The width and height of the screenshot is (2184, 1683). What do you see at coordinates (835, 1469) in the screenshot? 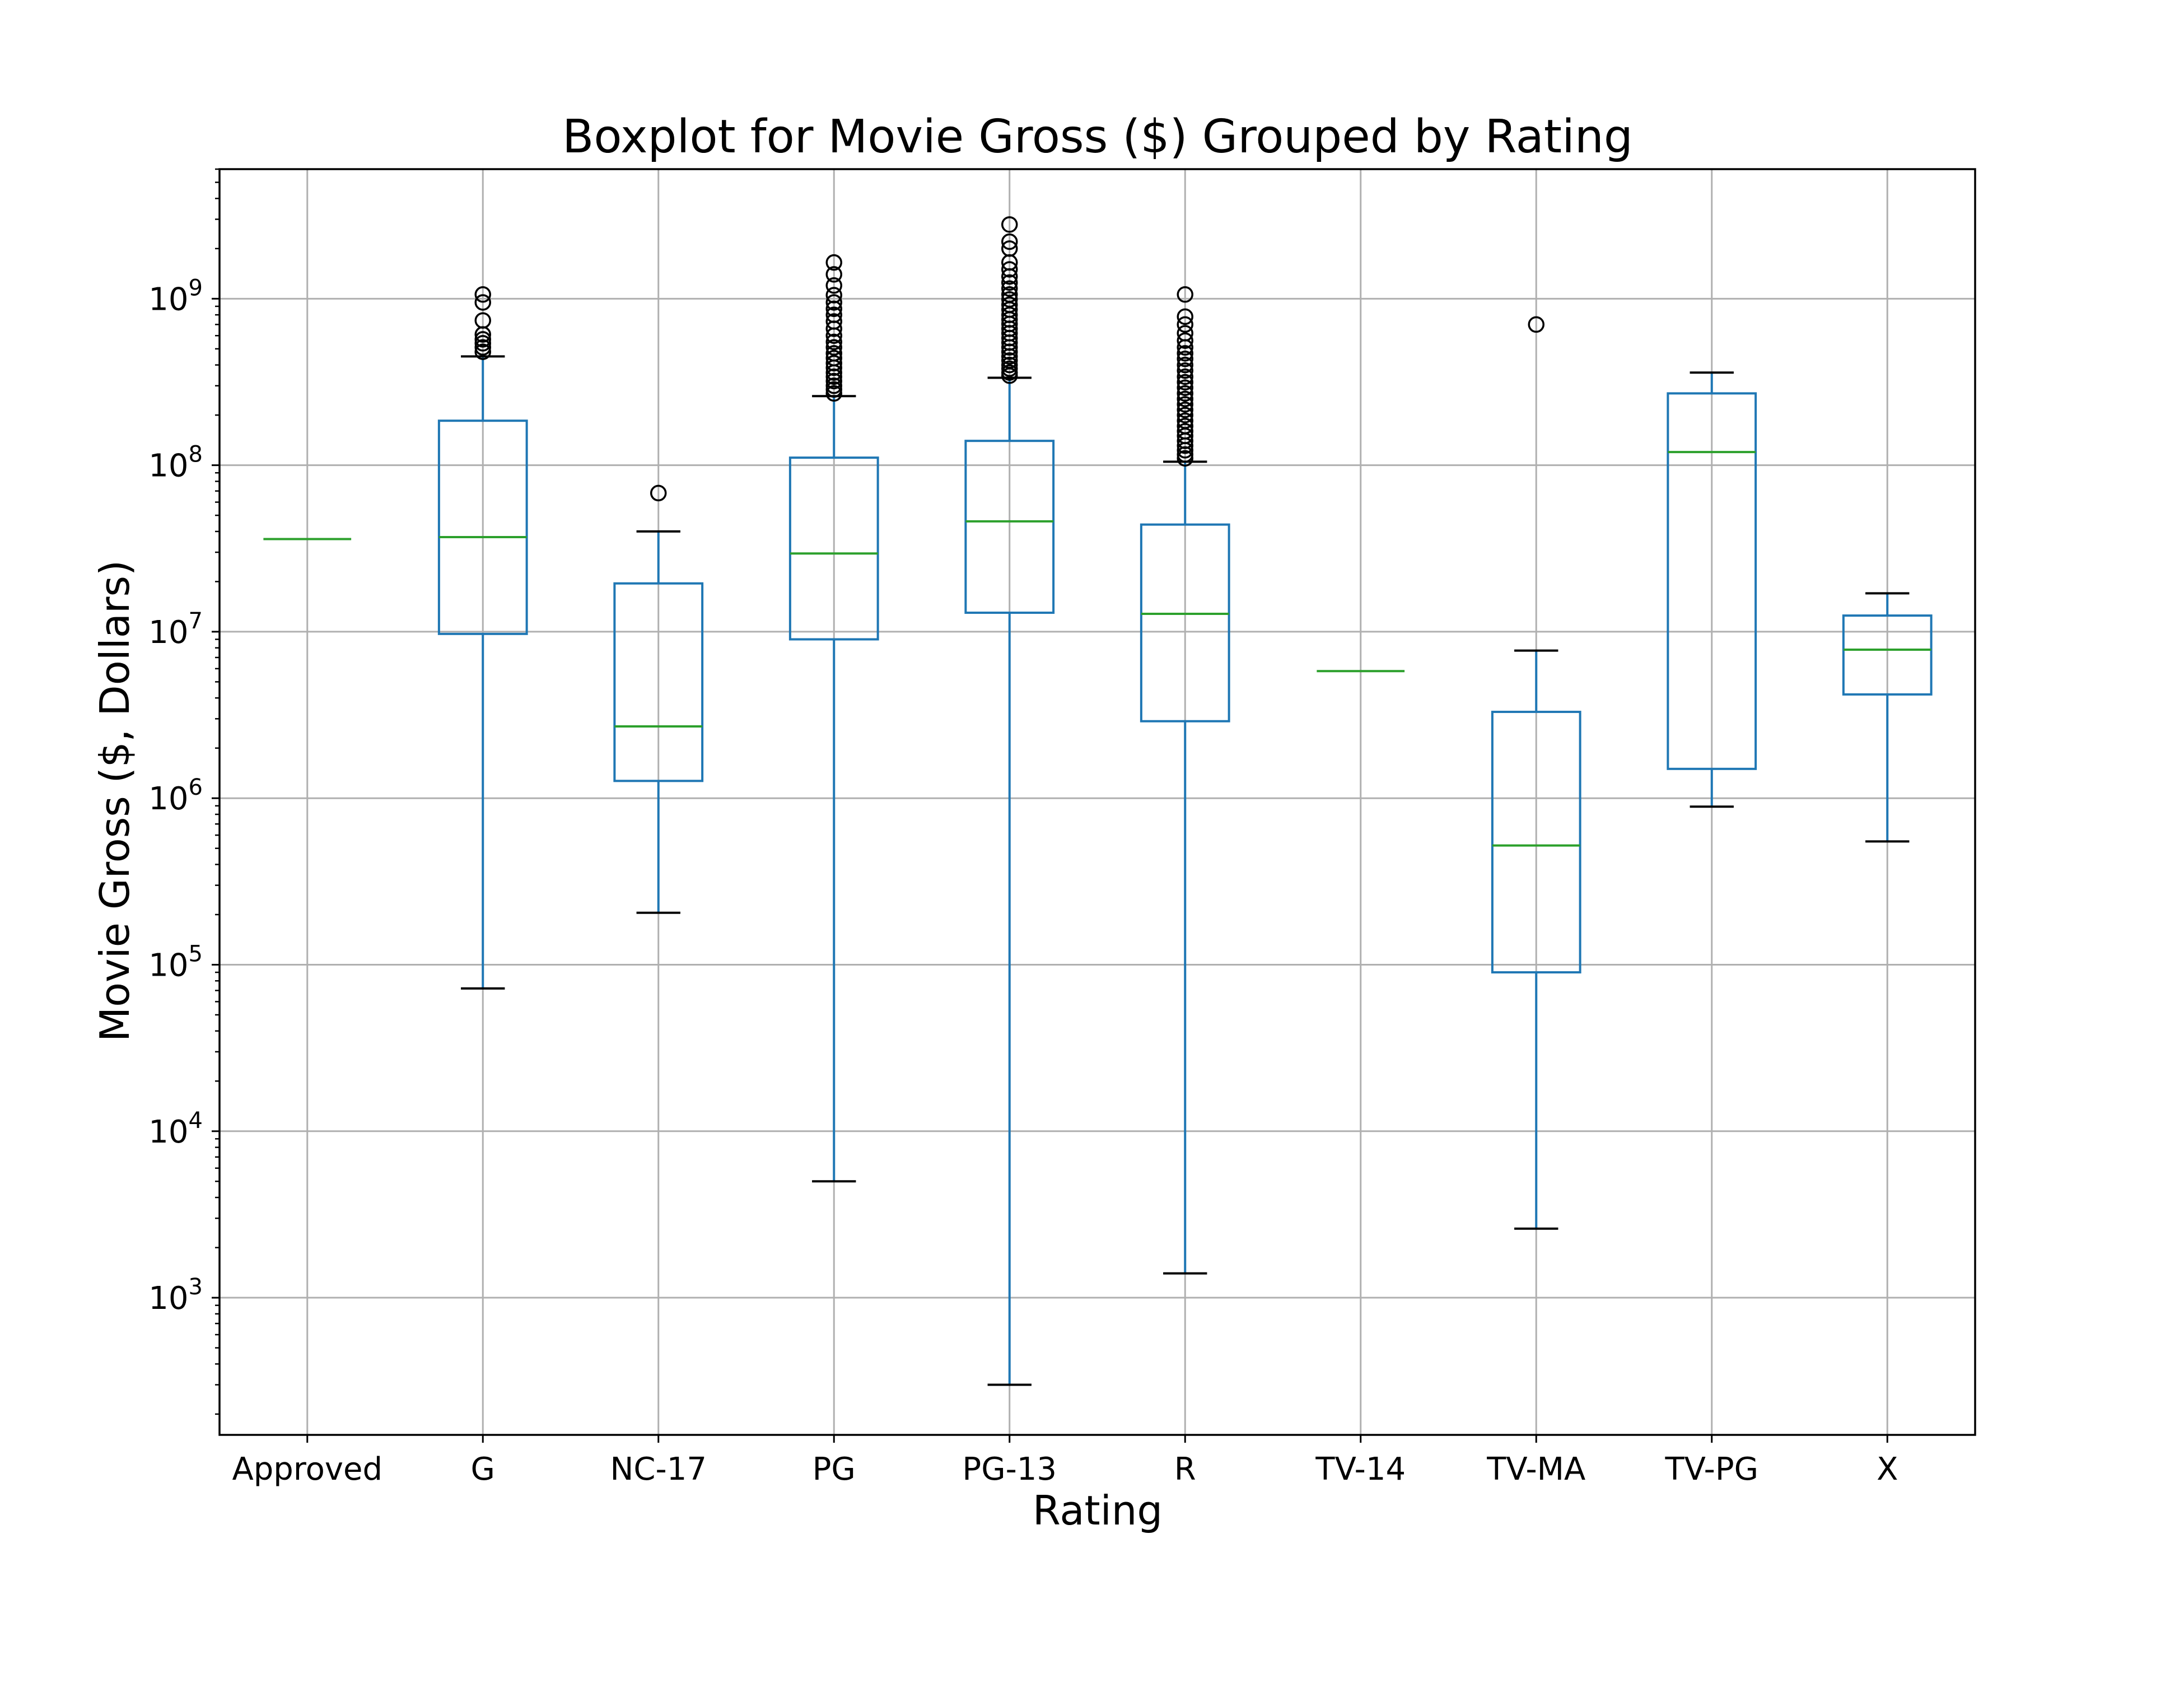
I see `x-tick-label: PG` at bounding box center [835, 1469].